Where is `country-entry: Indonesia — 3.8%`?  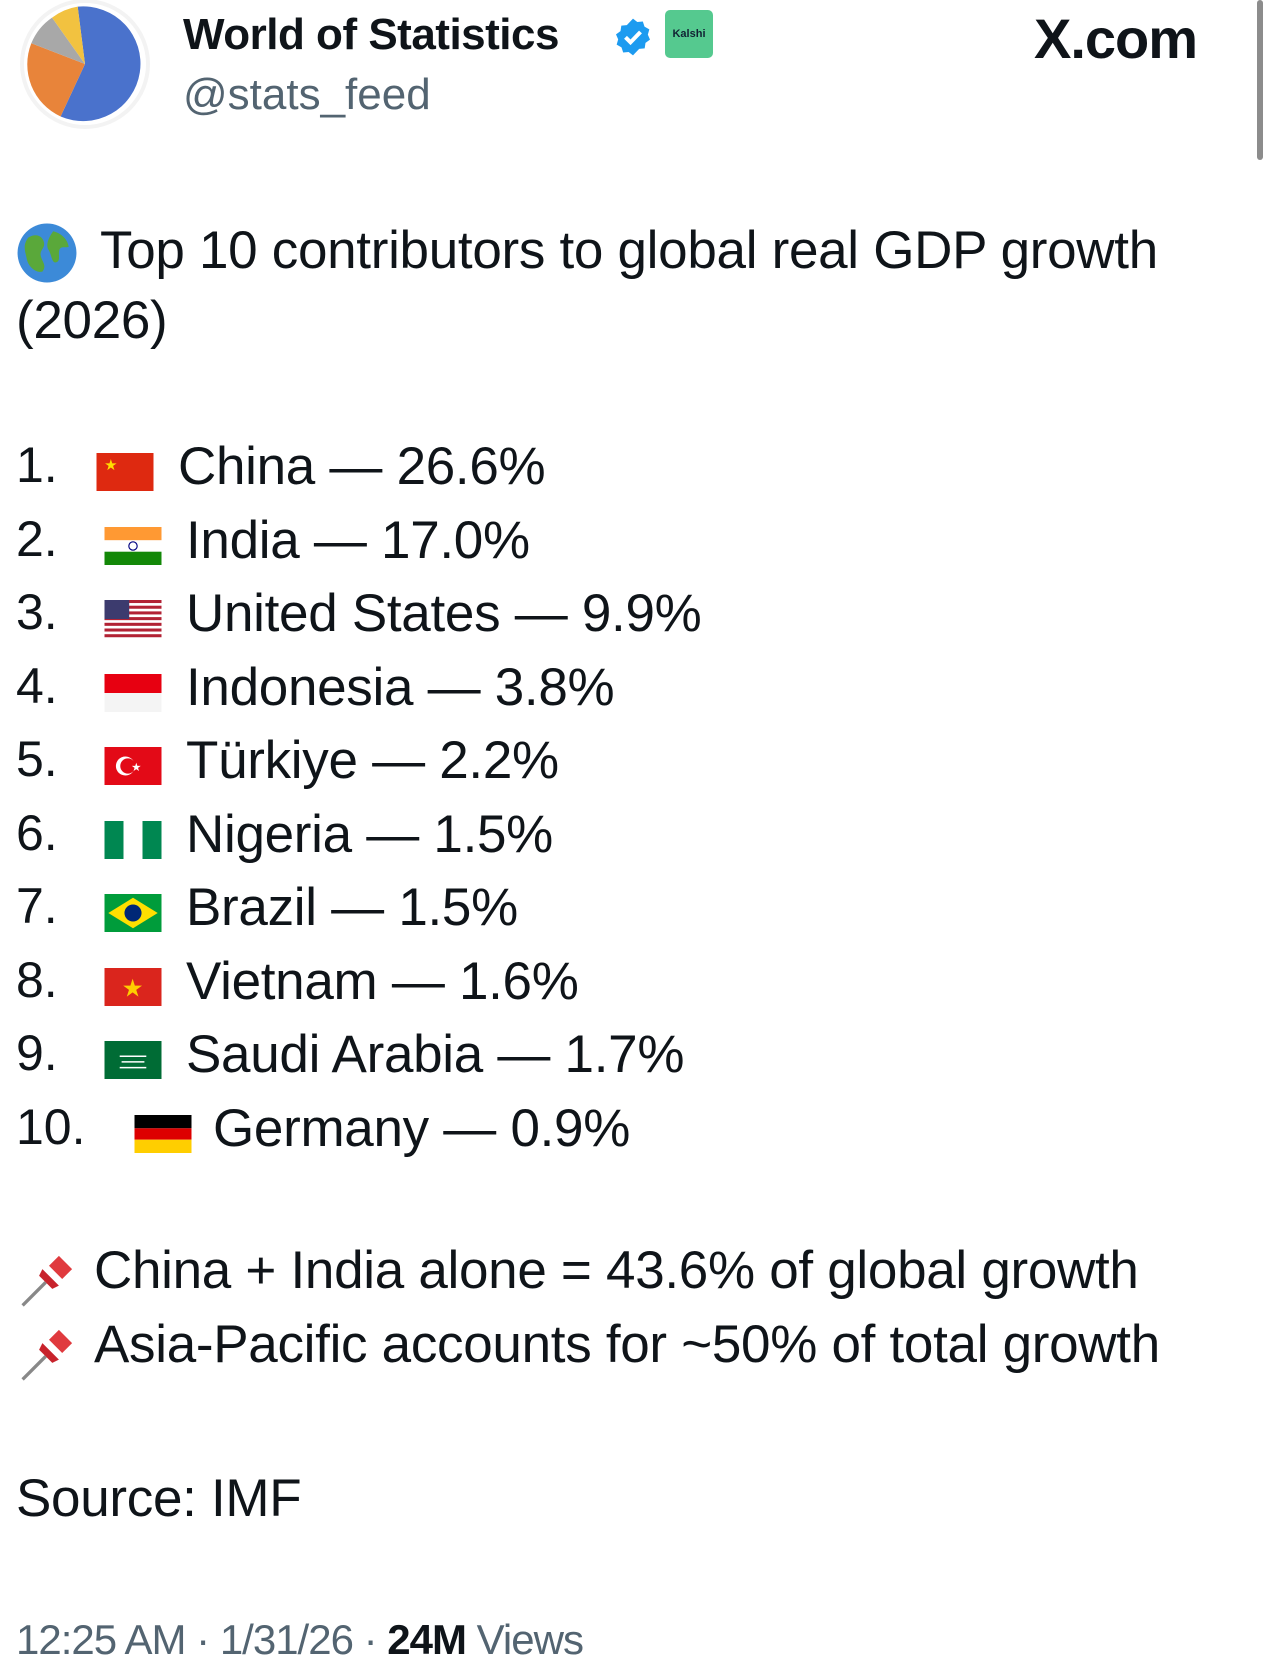
country-entry: Indonesia — 3.8% is located at coordinates (400, 687).